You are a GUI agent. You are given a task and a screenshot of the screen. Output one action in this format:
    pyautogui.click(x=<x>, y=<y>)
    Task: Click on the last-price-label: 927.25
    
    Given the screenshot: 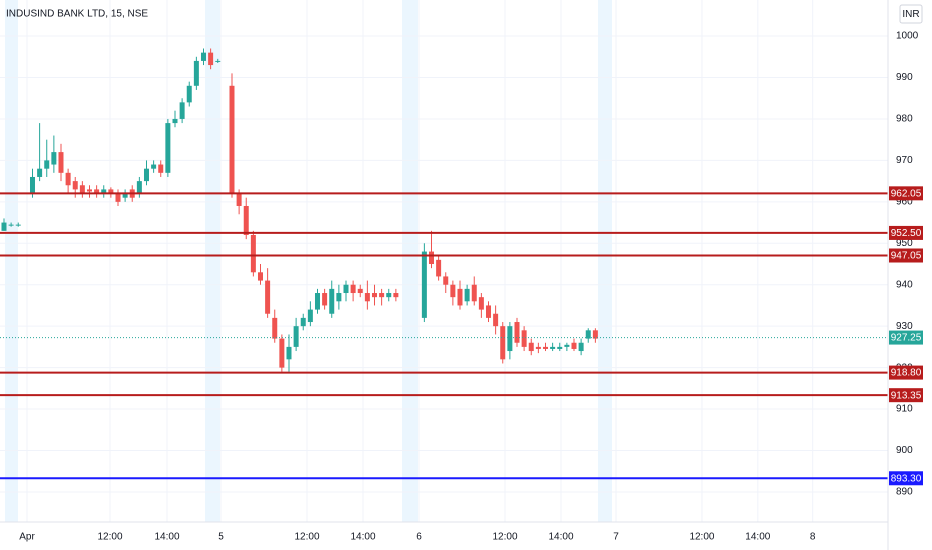 What is the action you would take?
    pyautogui.click(x=906, y=338)
    